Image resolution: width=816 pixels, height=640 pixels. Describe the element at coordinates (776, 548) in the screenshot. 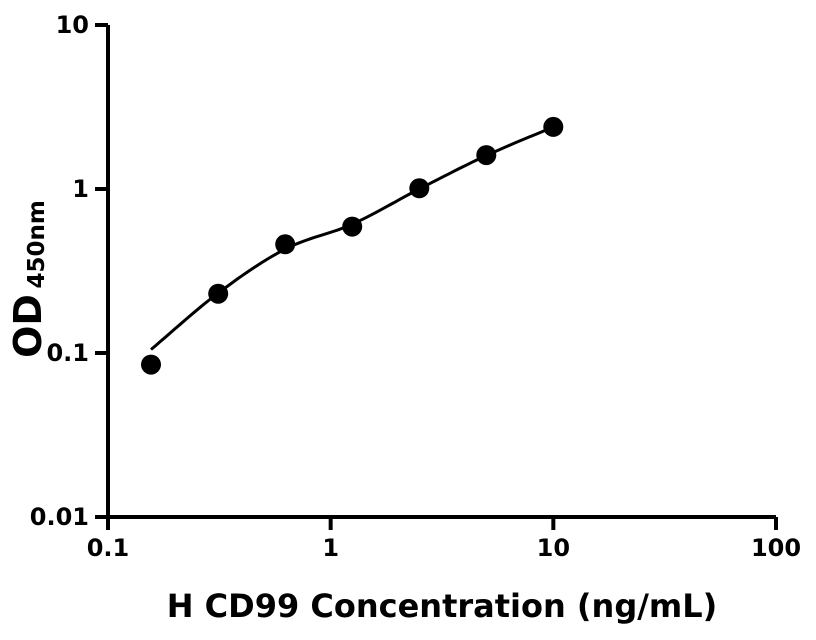

I see `x-tick-label: 100` at that location.